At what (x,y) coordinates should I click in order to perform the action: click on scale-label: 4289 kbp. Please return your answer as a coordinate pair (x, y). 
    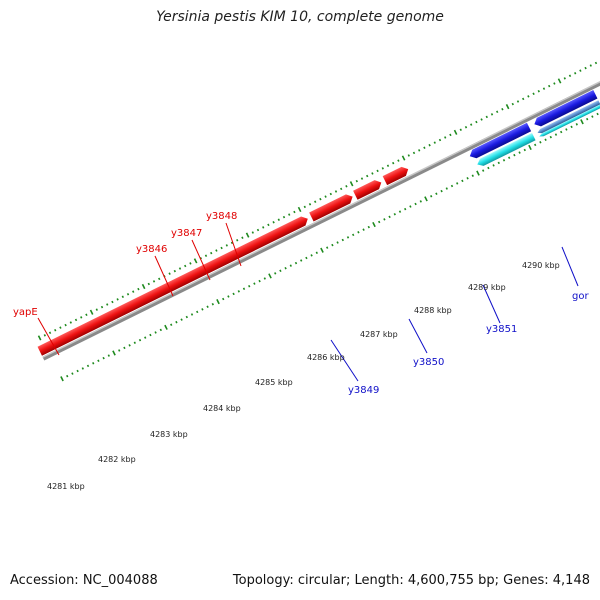
    Looking at the image, I should click on (487, 287).